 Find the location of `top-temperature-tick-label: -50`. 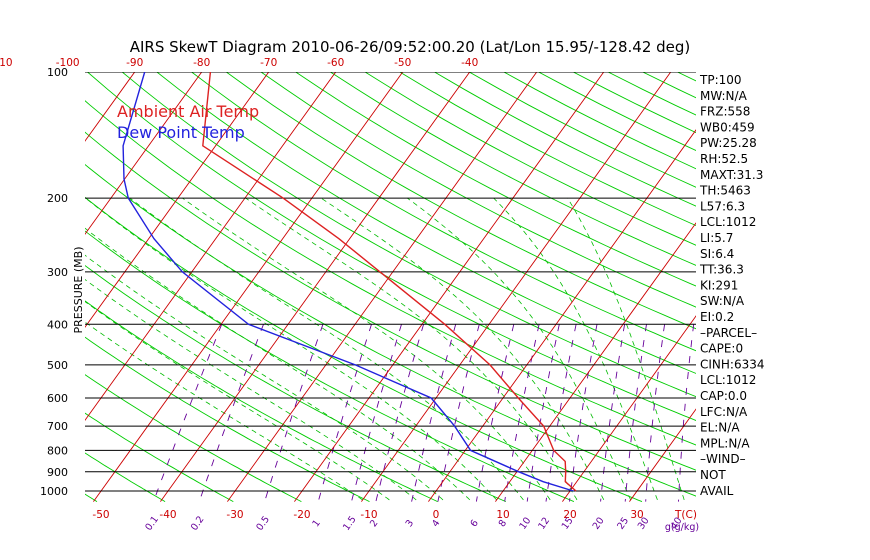

top-temperature-tick-label: -50 is located at coordinates (402, 63).